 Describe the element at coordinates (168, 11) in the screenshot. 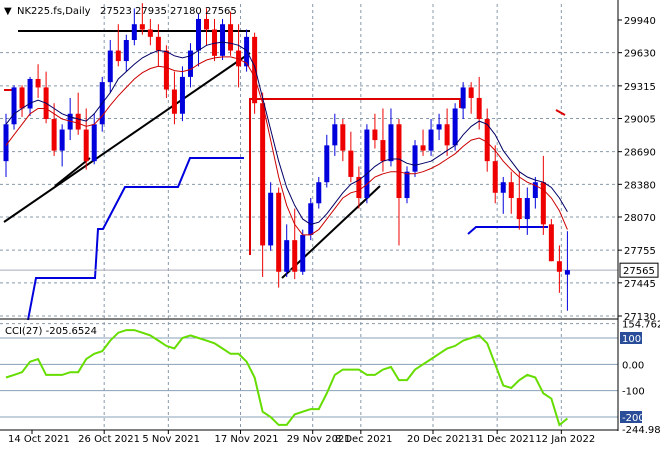

I see `ohlc-readout: 27523 27935 27180 27565` at that location.